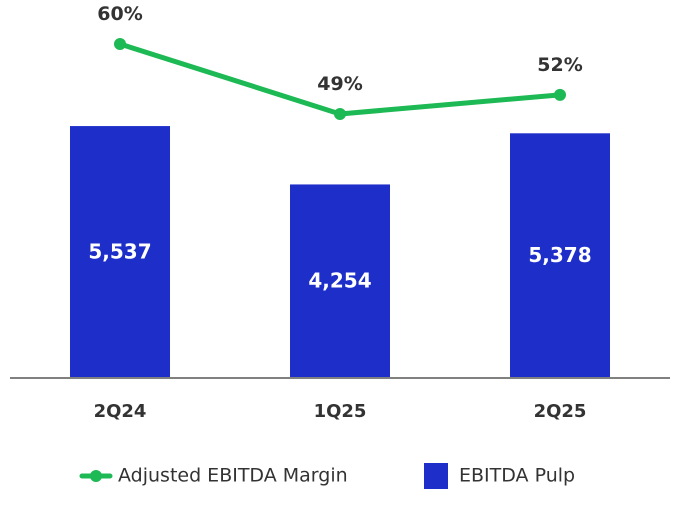  I want to click on bar-2q24, so click(120, 252).